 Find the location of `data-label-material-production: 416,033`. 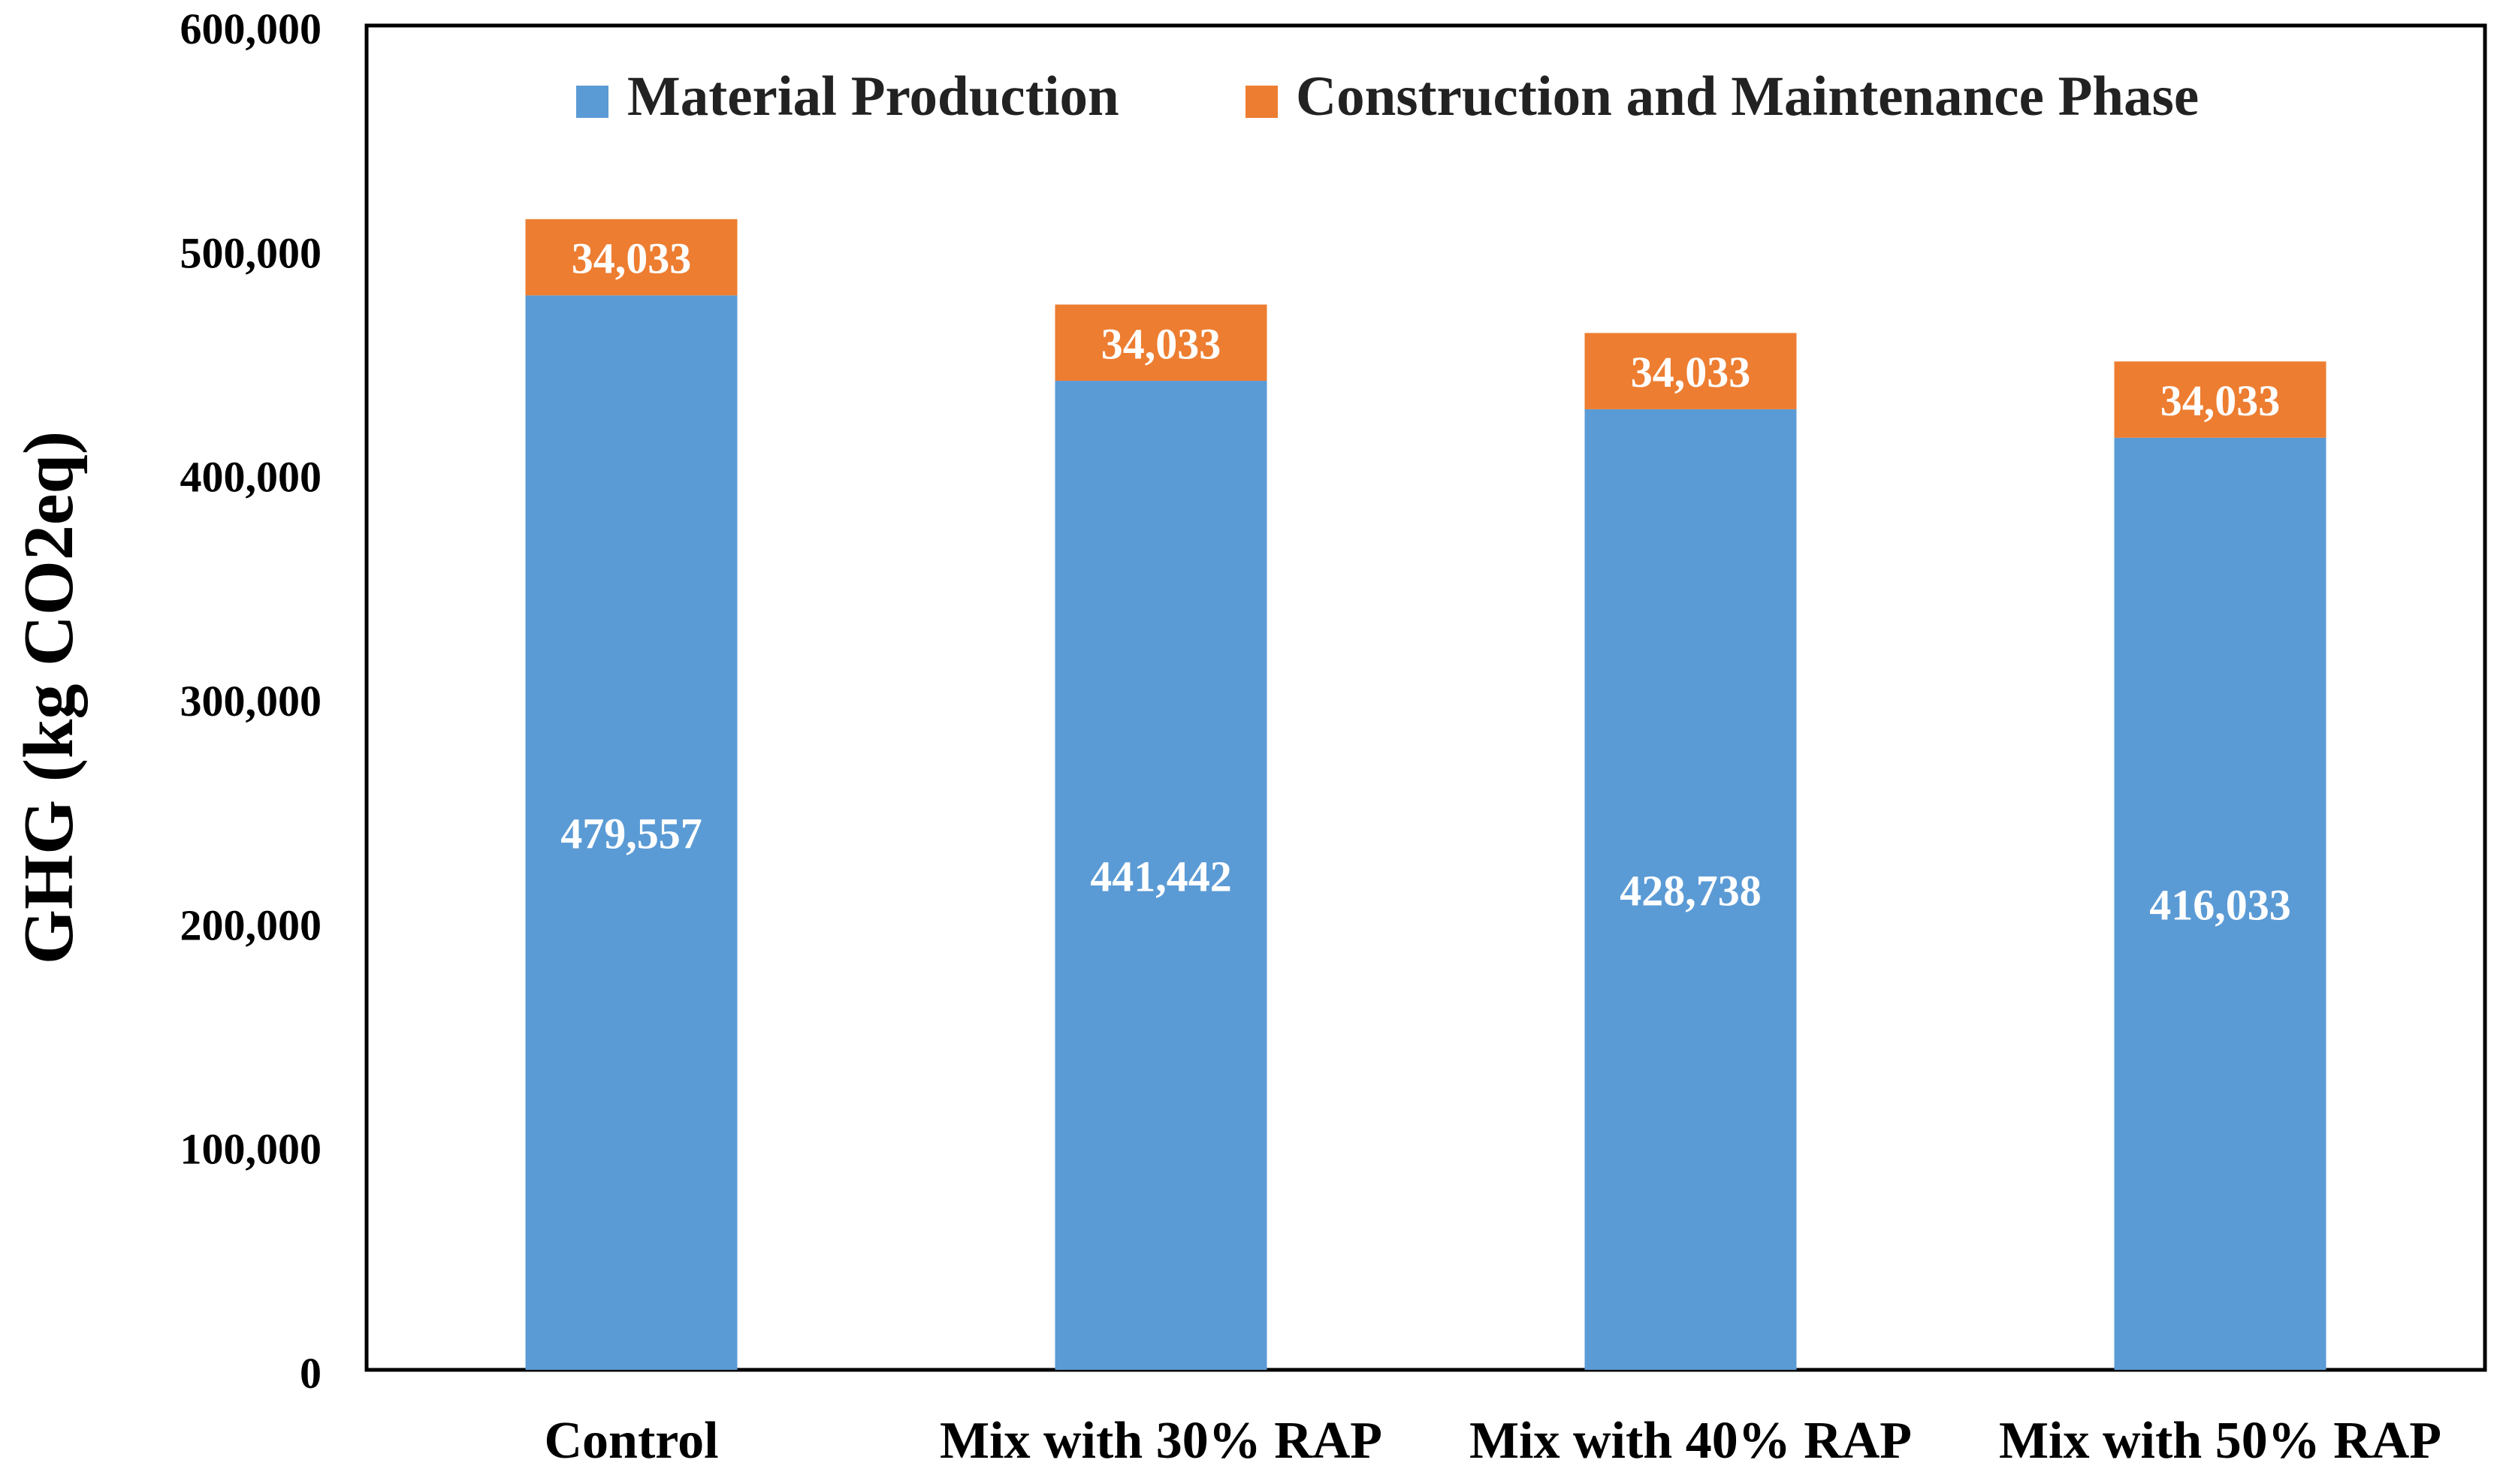

data-label-material-production: 416,033 is located at coordinates (2220, 904).